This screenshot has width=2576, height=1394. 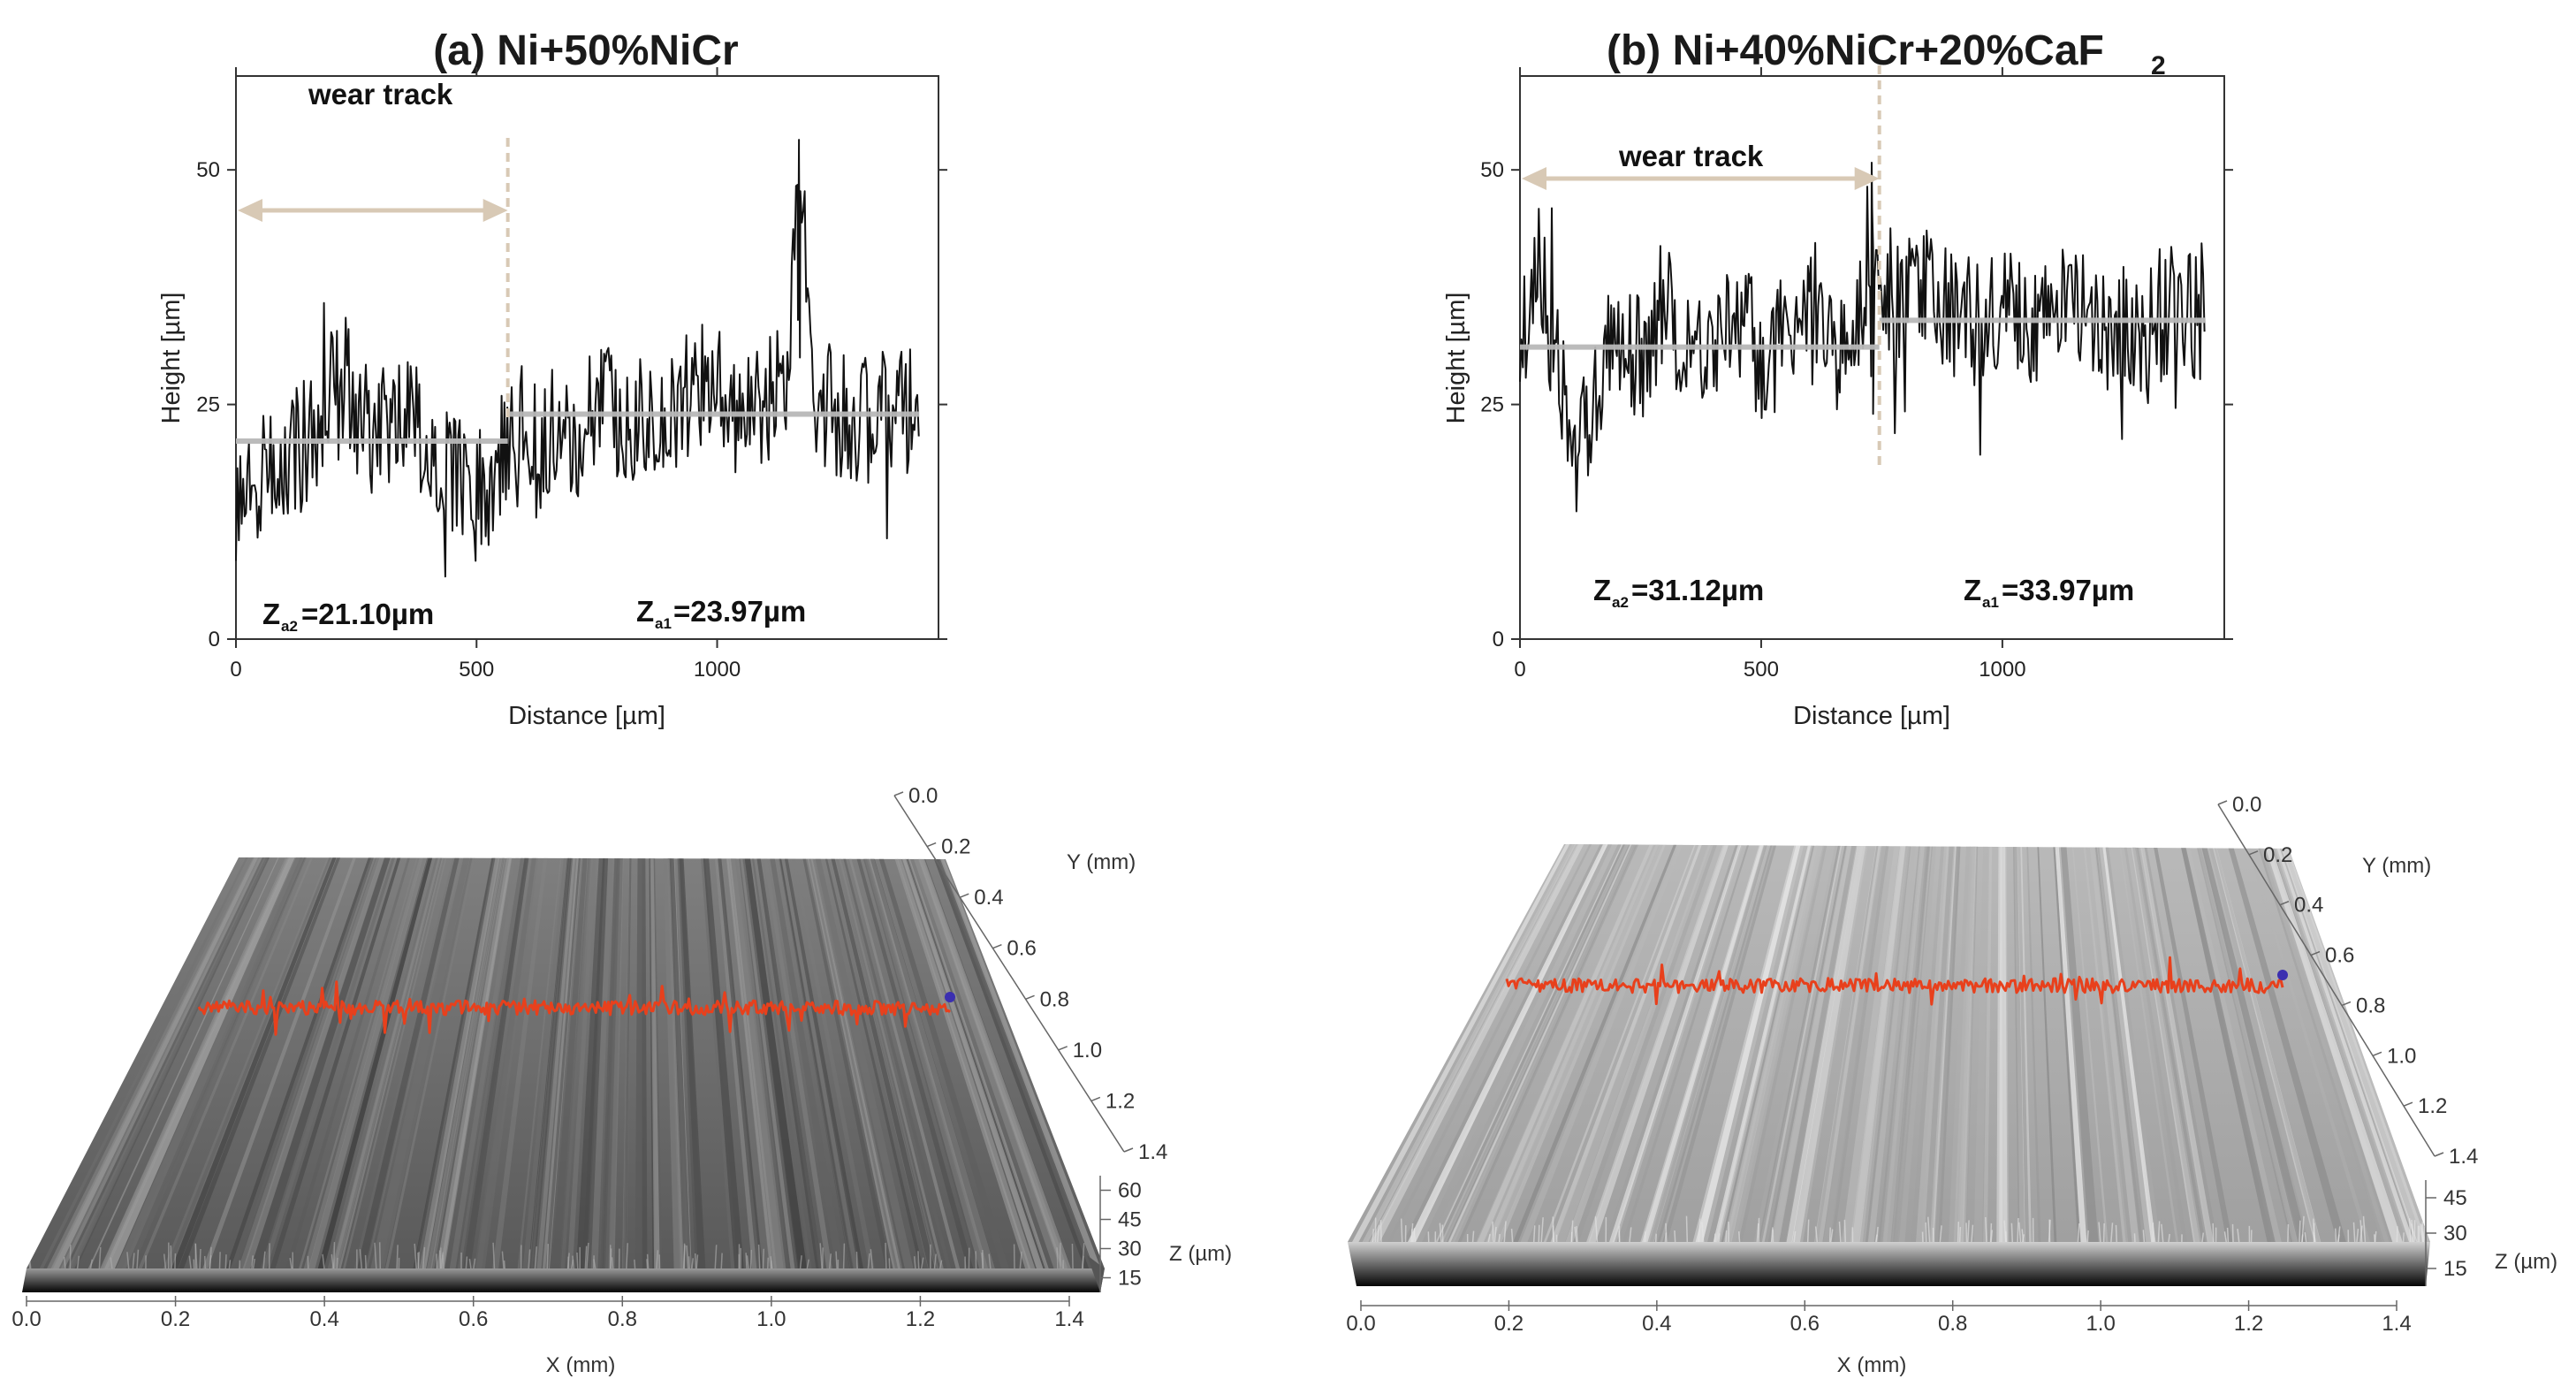 I want to click on panel-a-wear-track-arrowhead-left, so click(x=250, y=210).